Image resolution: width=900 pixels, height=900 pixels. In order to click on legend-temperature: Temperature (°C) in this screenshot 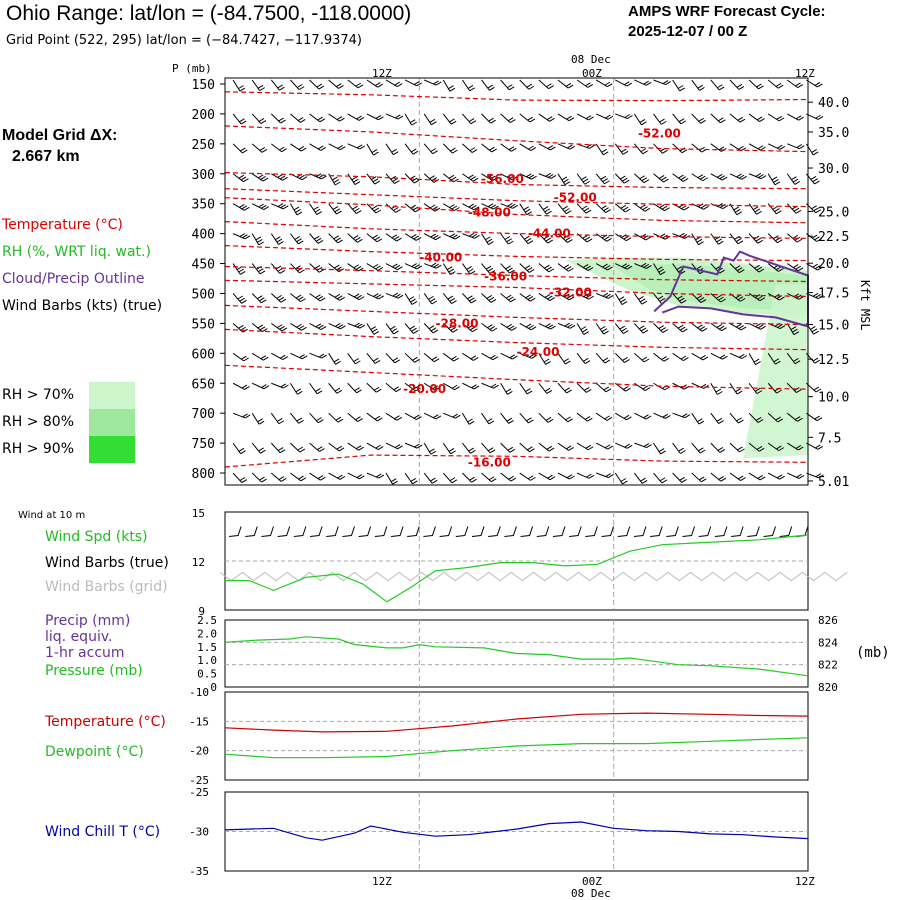, I will do `click(62, 225)`.